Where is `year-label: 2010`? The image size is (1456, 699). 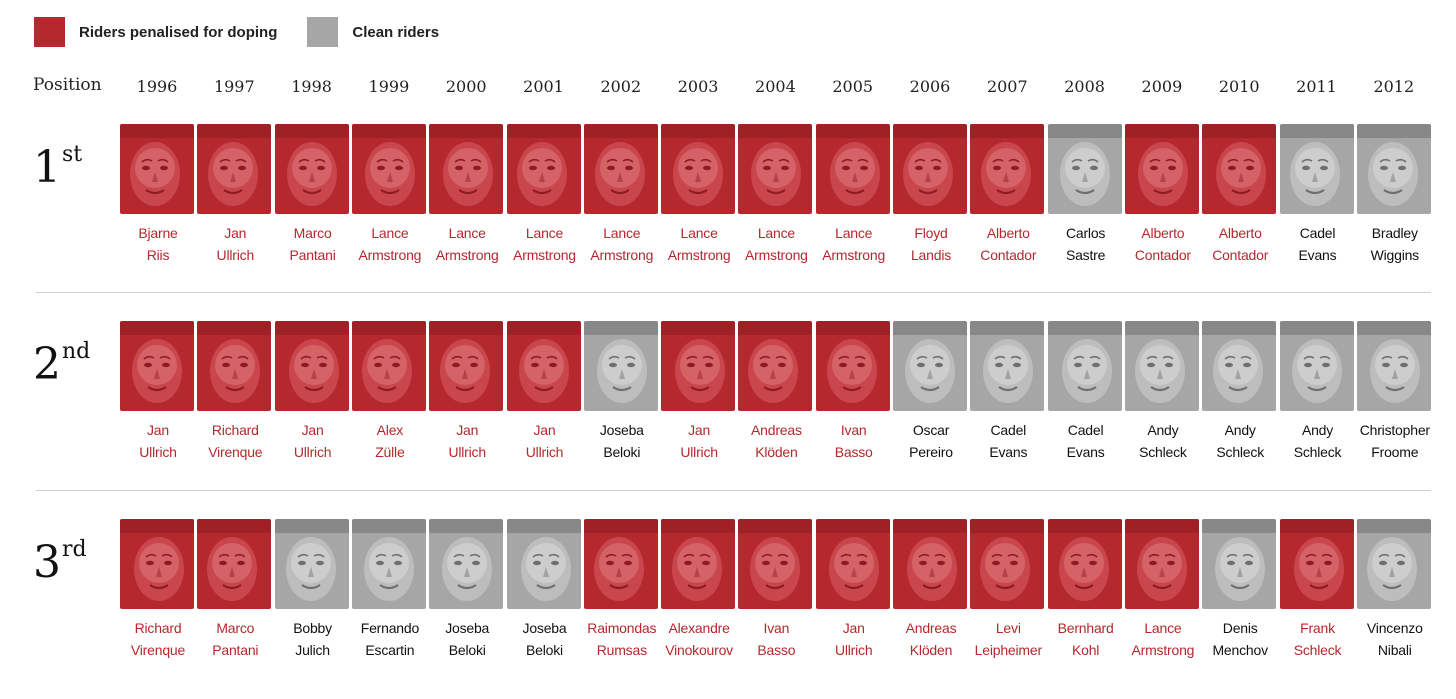 year-label: 2010 is located at coordinates (1239, 86).